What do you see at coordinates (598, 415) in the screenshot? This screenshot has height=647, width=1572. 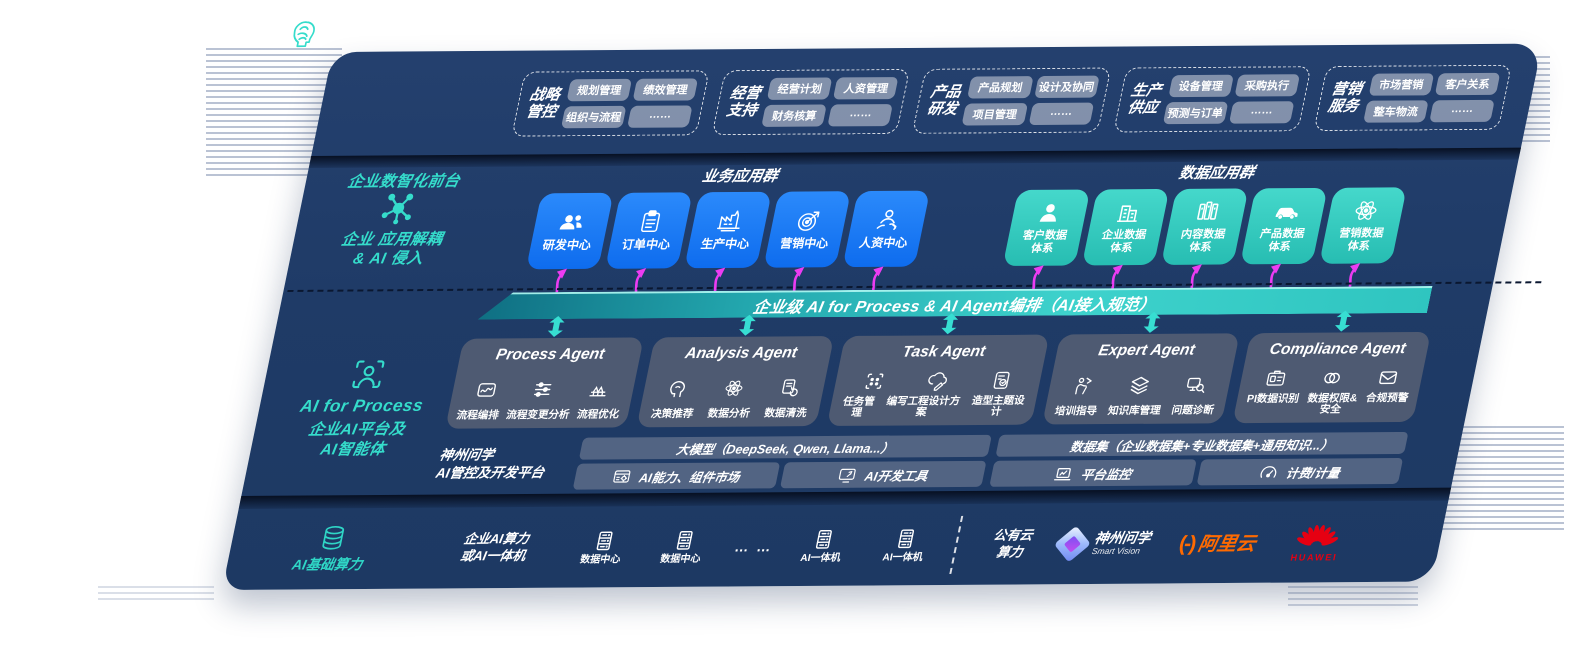 I see `capability: 流程优化` at bounding box center [598, 415].